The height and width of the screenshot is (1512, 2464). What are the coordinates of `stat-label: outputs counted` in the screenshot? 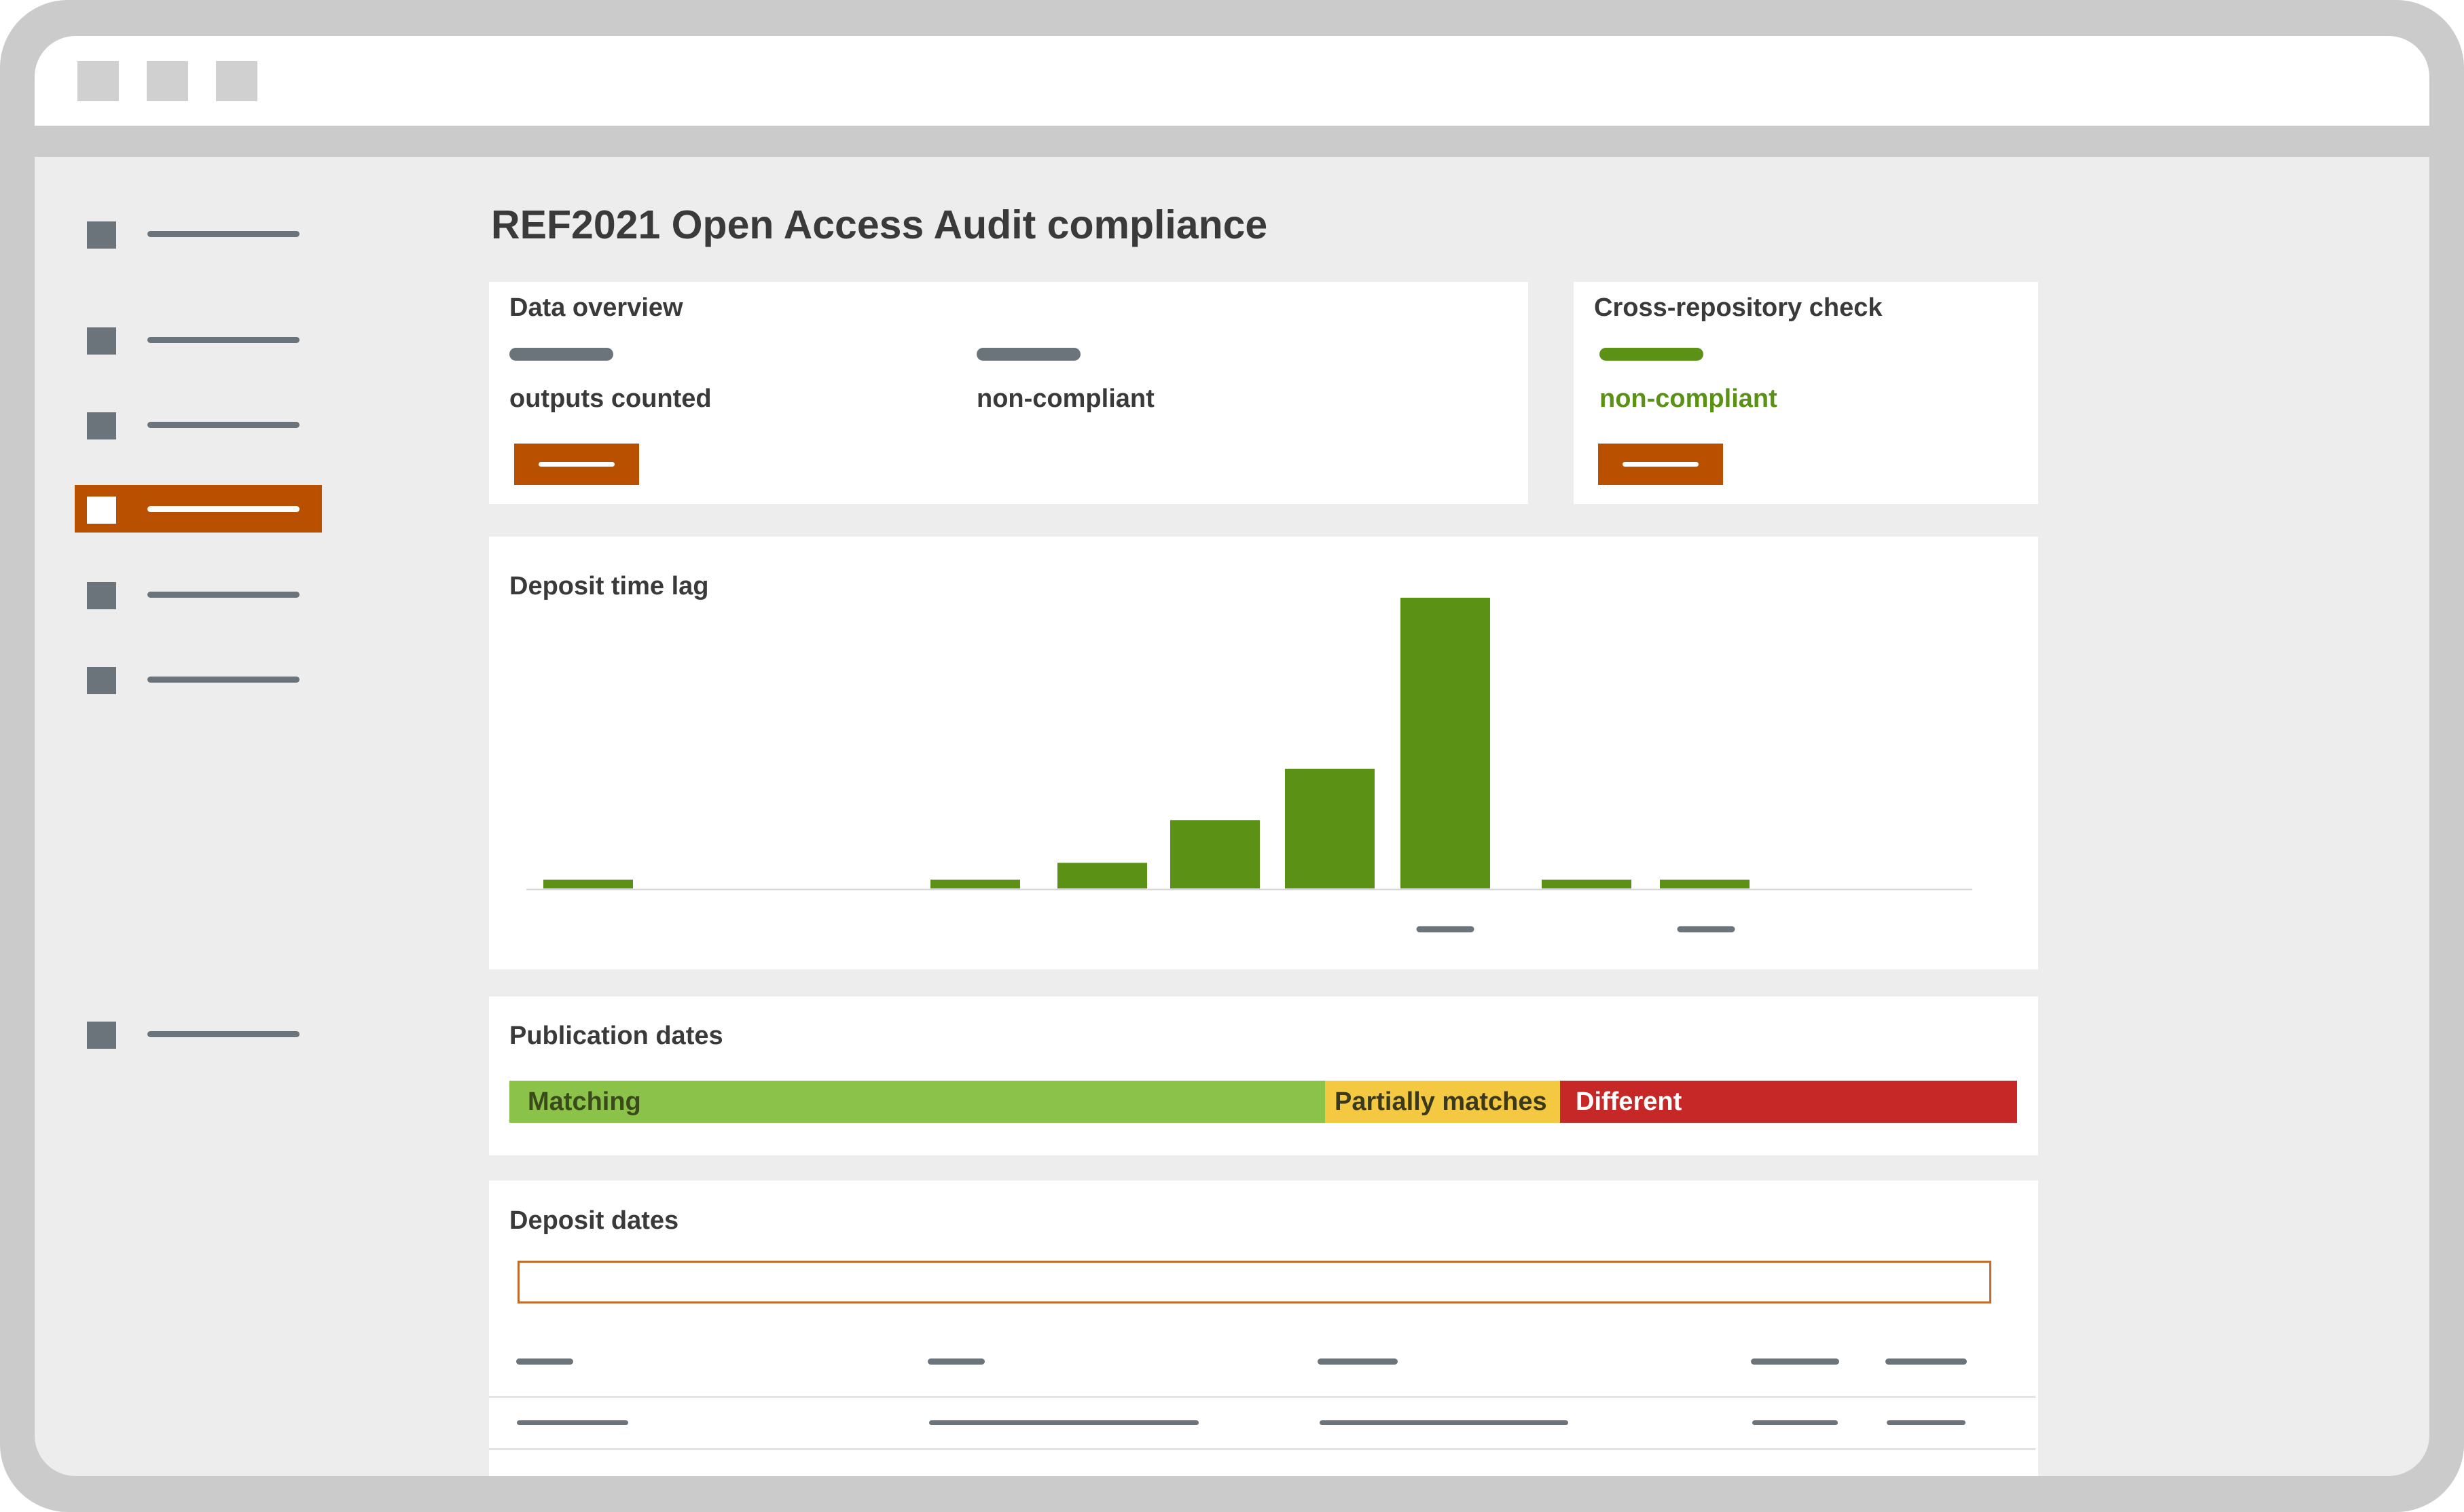 It's located at (610, 398).